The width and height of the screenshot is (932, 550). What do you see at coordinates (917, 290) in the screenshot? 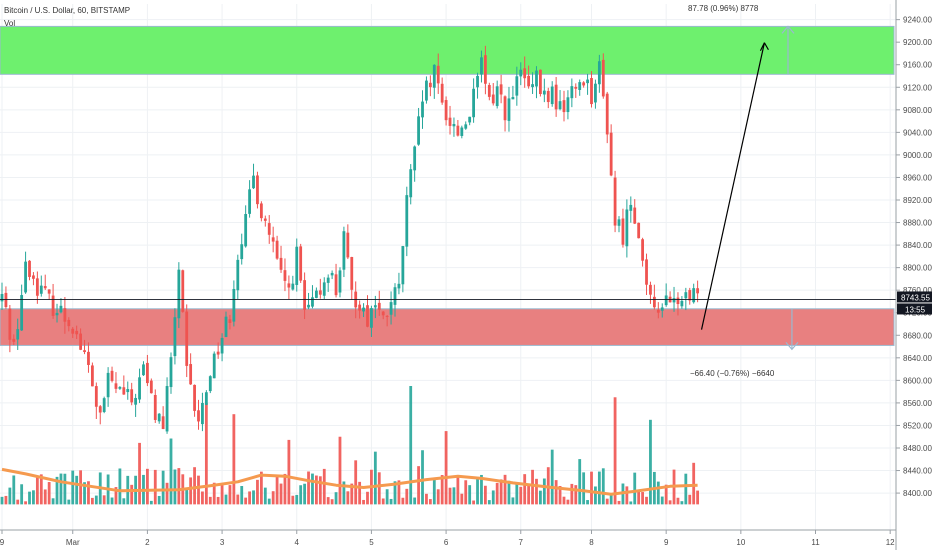
I see `y-tick-label: 8760.00` at bounding box center [917, 290].